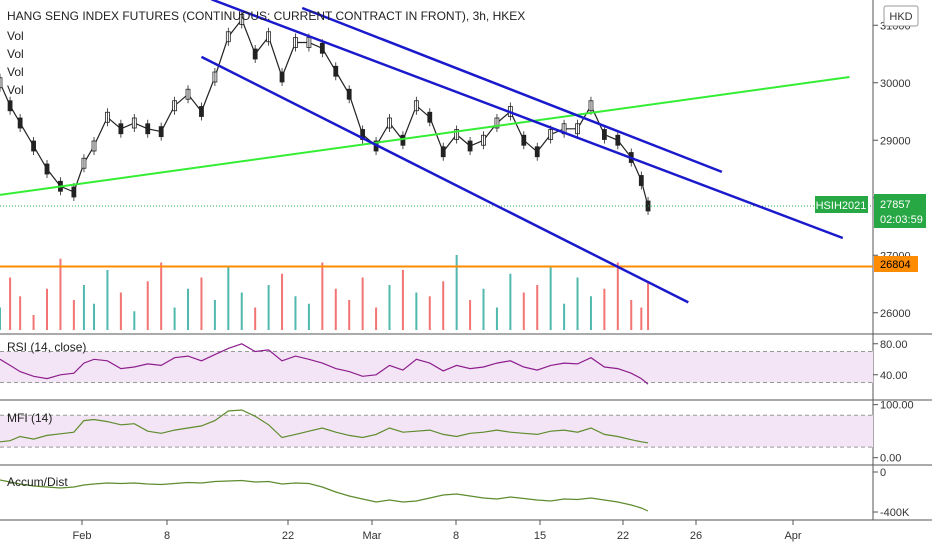 This screenshot has width=932, height=550. I want to click on time-tick-label: 26, so click(696, 536).